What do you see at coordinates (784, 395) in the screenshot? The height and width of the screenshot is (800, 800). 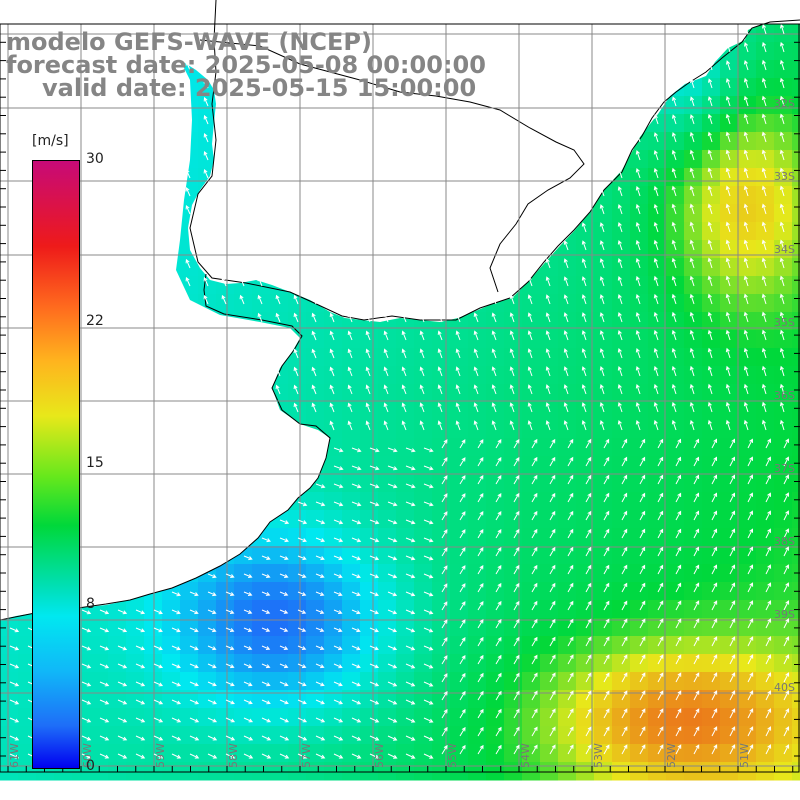 I see `lat-label: 36S` at bounding box center [784, 395].